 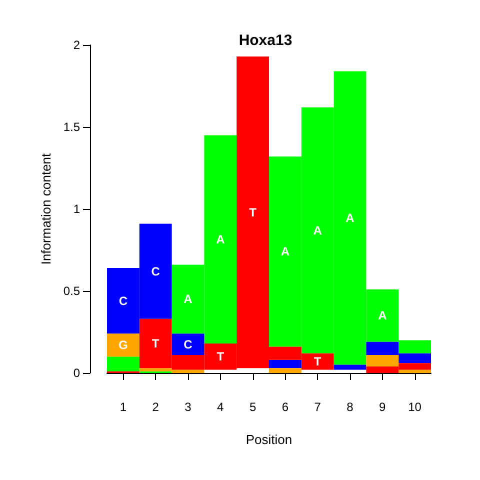 I want to click on series-label: A, so click(x=285, y=251).